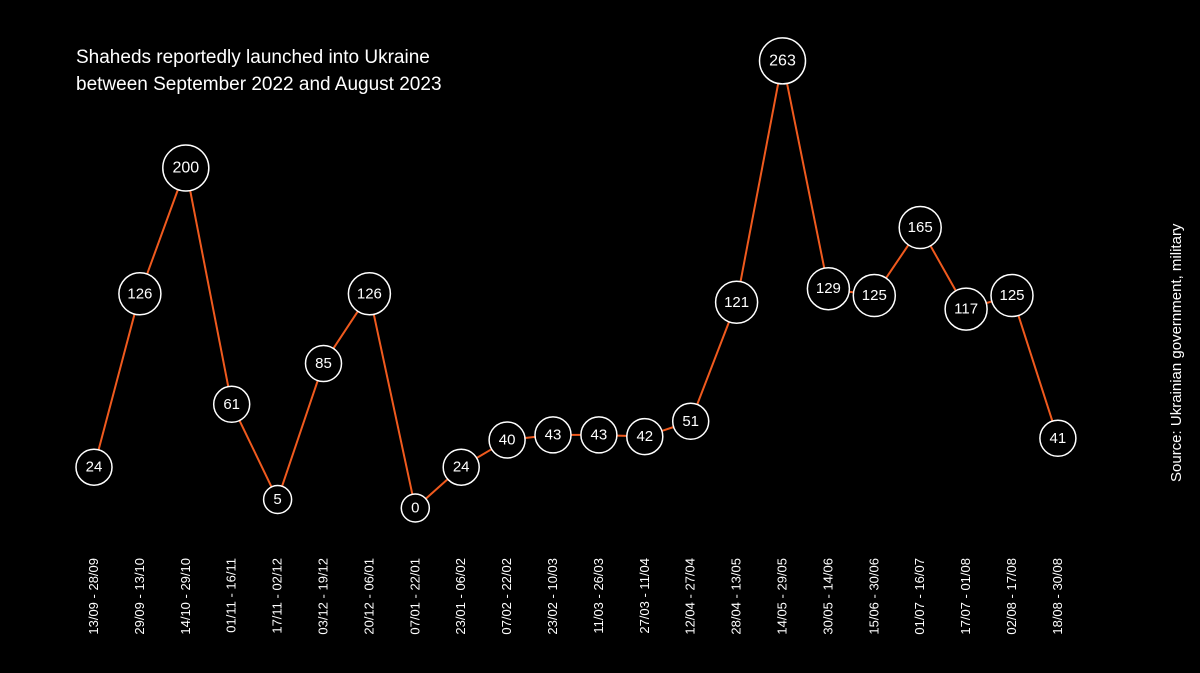 This screenshot has width=1200, height=673. What do you see at coordinates (1057, 596) in the screenshot?
I see `x-tick-label: 18/08 - 30/08` at bounding box center [1057, 596].